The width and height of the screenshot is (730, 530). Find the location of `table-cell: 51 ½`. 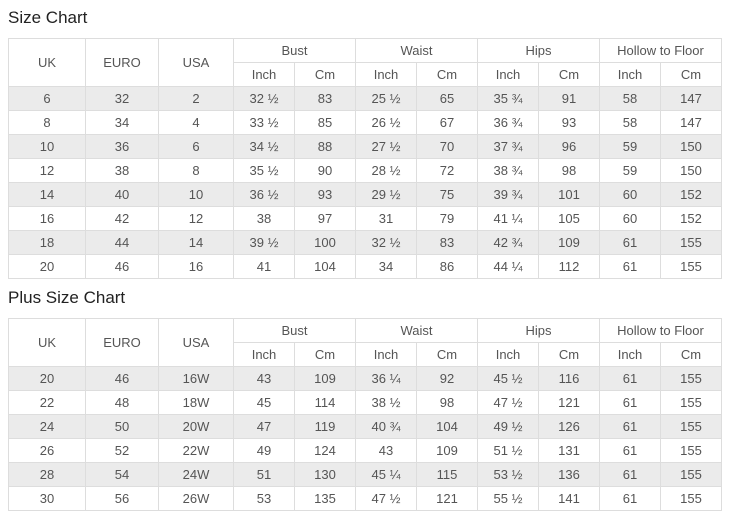

table-cell: 51 ½ is located at coordinates (508, 450).